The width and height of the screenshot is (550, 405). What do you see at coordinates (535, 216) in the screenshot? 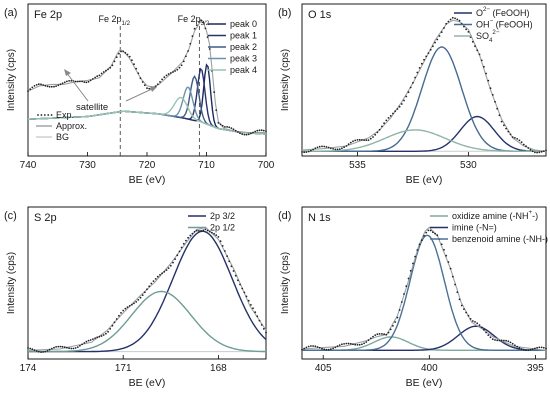
I see `legend-label-part: -)` at bounding box center [535, 216].